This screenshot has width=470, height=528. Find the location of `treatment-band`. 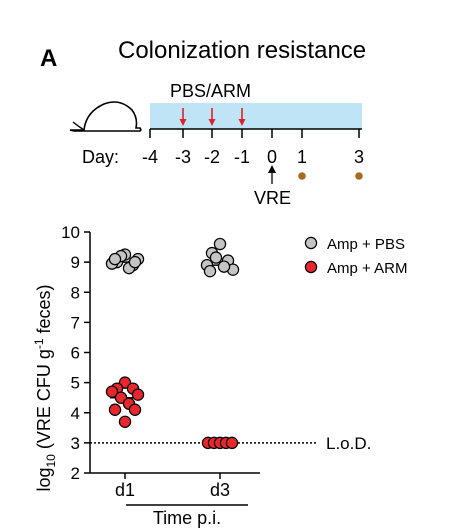

treatment-band is located at coordinates (256, 116).